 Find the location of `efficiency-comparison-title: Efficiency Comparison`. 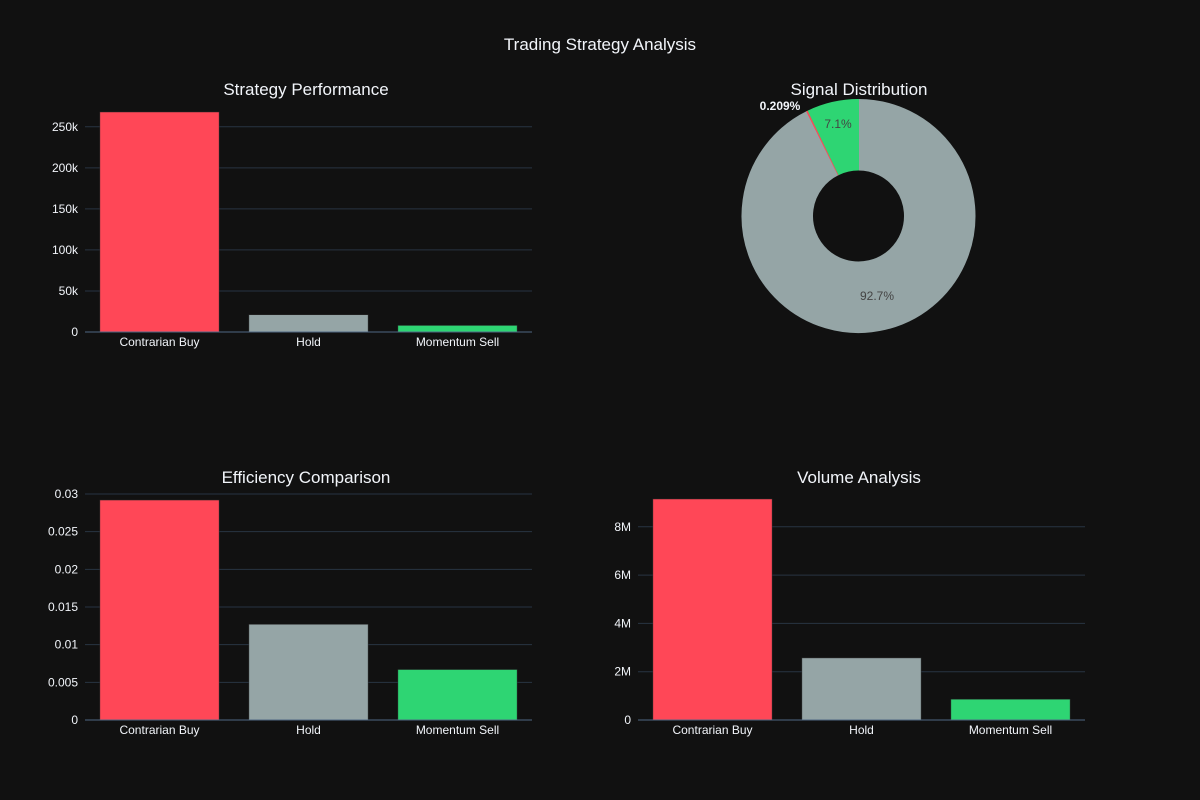

efficiency-comparison-title: Efficiency Comparison is located at coordinates (306, 477).